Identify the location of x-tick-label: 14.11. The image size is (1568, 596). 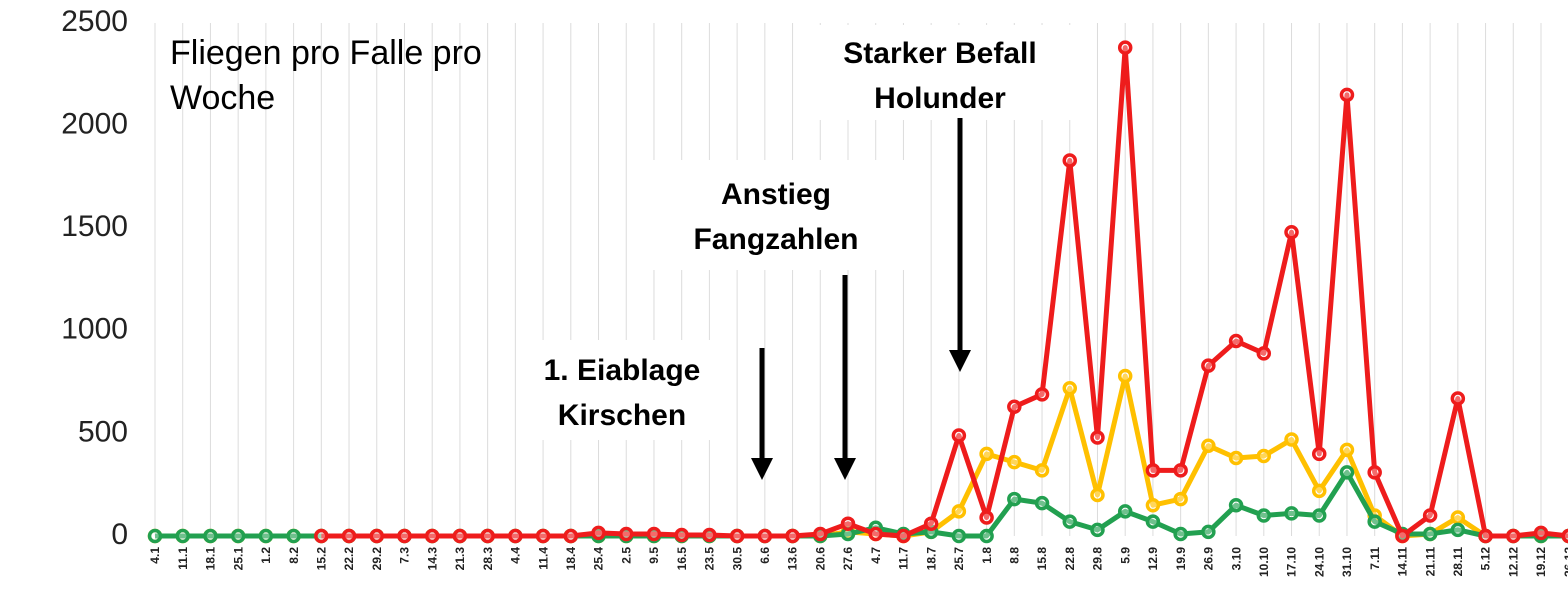
(1403, 562).